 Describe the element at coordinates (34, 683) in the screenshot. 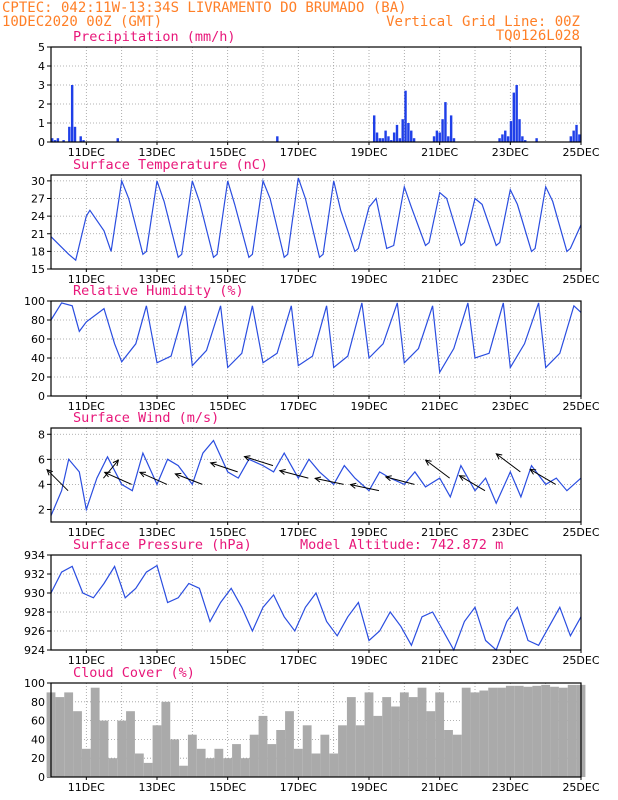

I see `y-tick-label: 100` at that location.